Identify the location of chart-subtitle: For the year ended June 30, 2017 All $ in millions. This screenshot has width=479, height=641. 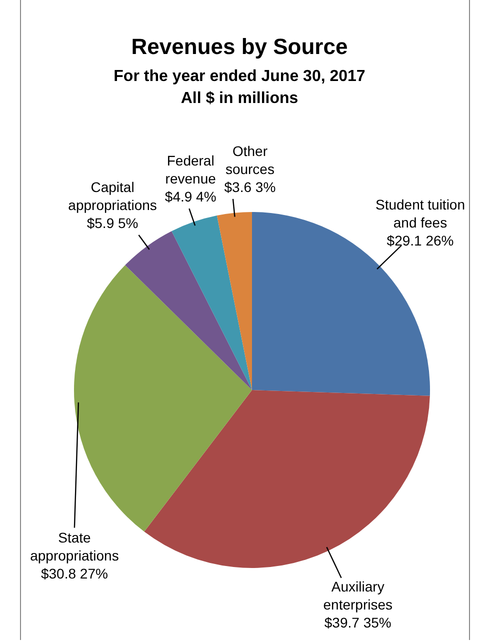
(239, 88).